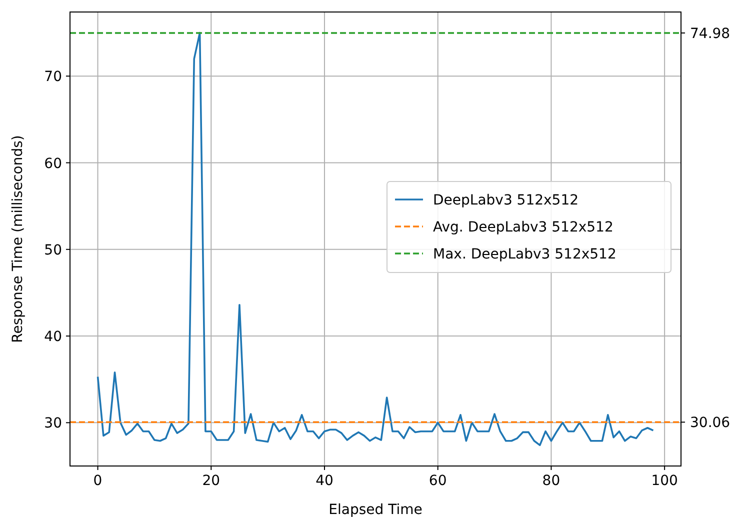 Image resolution: width=744 pixels, height=517 pixels. Describe the element at coordinates (211, 481) in the screenshot. I see `x-tick-label: 20` at that location.